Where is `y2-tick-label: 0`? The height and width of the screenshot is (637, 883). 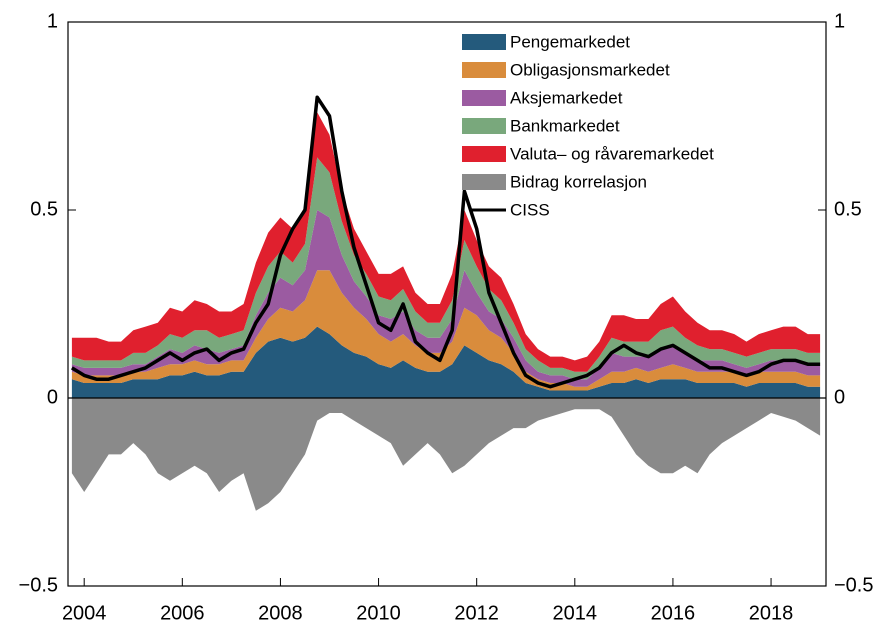
y2-tick-label: 0 is located at coordinates (839, 397).